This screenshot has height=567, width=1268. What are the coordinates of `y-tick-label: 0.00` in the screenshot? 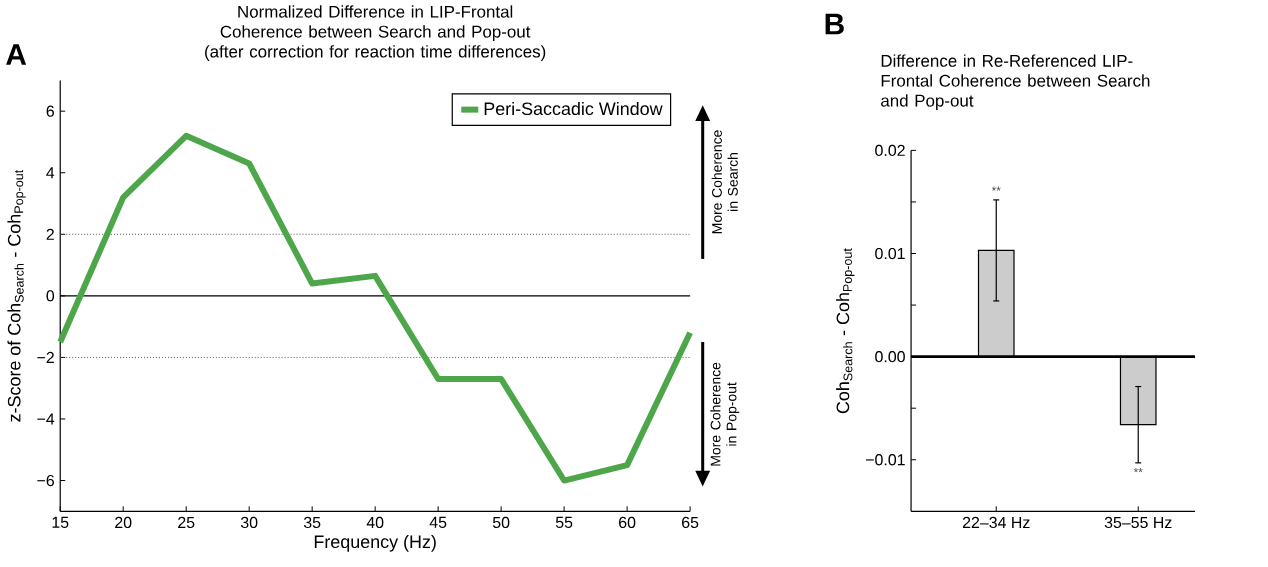 It's located at (890, 356).